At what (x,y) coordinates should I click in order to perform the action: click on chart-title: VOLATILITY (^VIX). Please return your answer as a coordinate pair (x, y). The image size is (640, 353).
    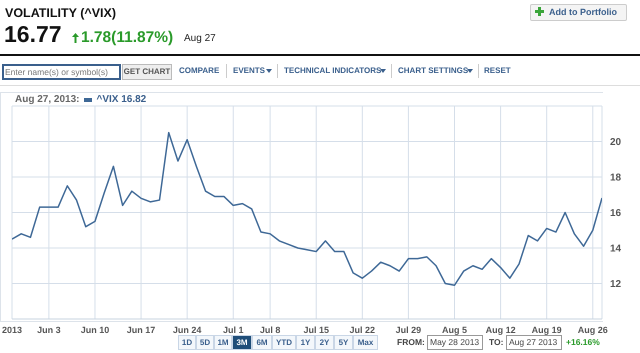
    Looking at the image, I should click on (60, 13).